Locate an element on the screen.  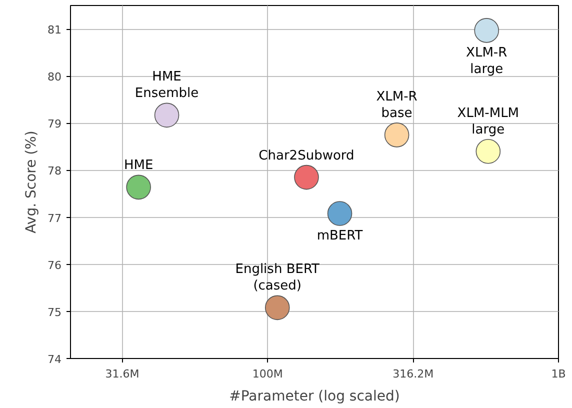
series-label: HME Ensemble is located at coordinates (166, 86).